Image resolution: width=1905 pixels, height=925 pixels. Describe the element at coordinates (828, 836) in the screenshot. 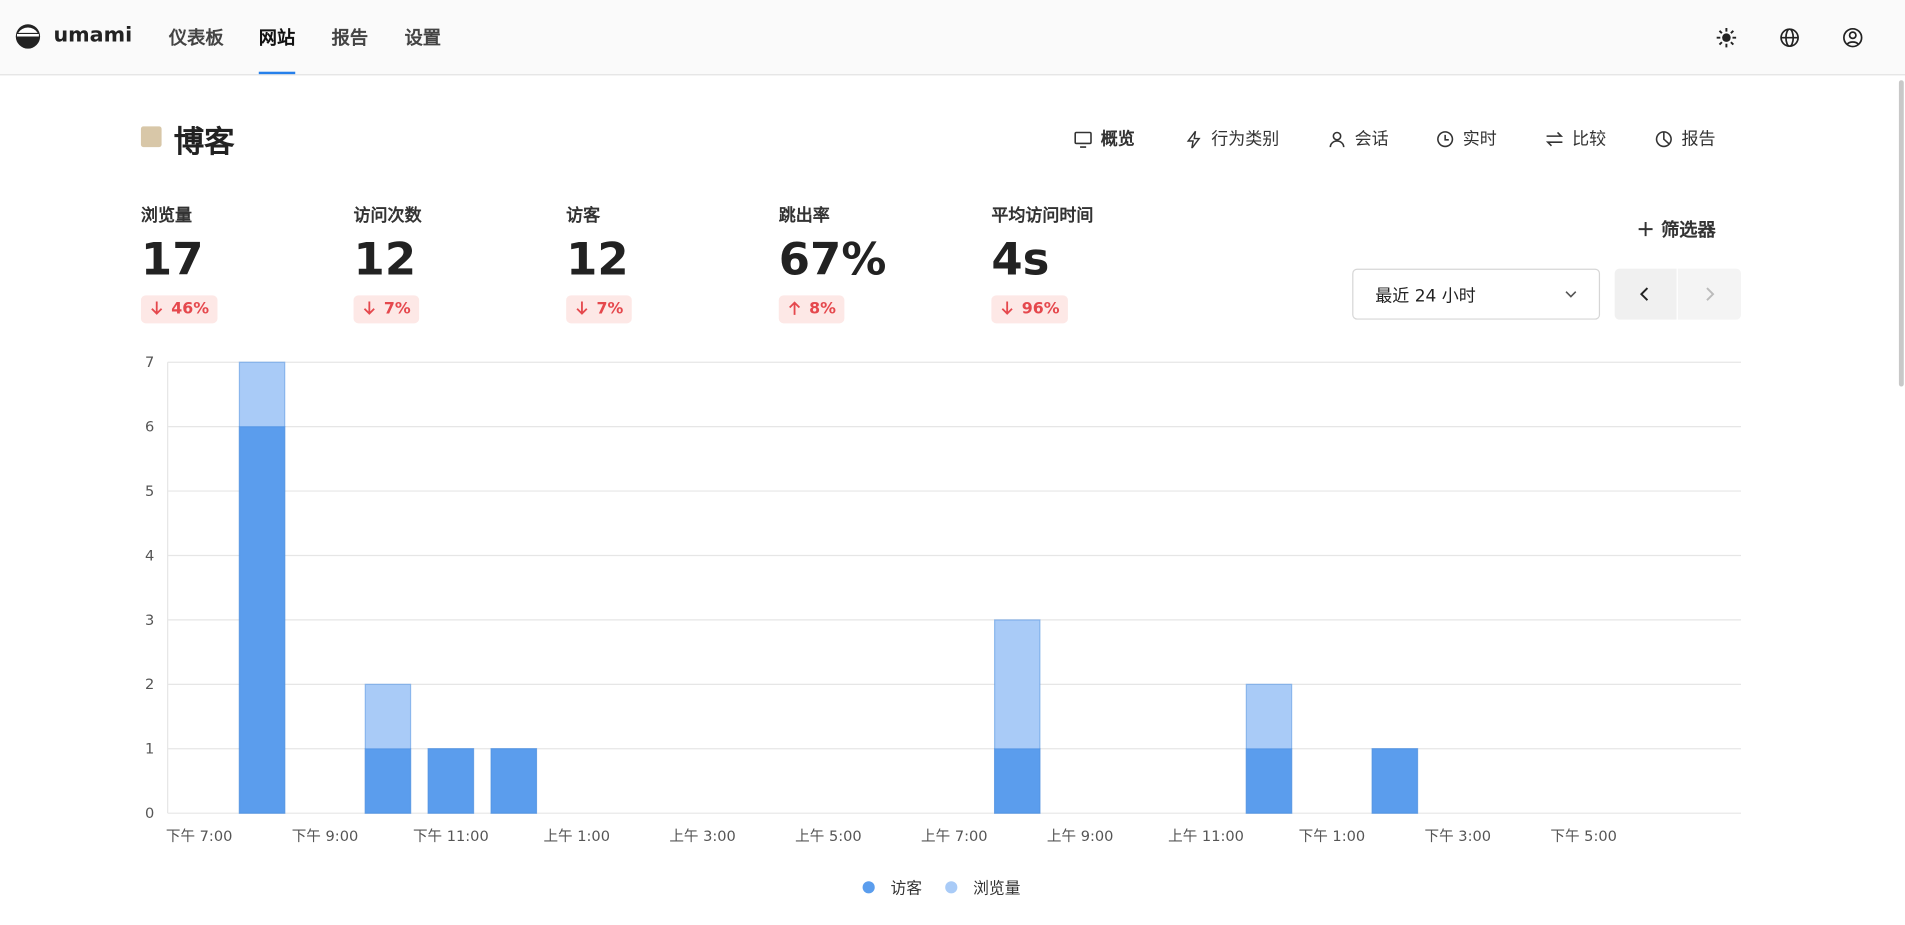

I see `x-tick-label: 上午 5:00` at that location.